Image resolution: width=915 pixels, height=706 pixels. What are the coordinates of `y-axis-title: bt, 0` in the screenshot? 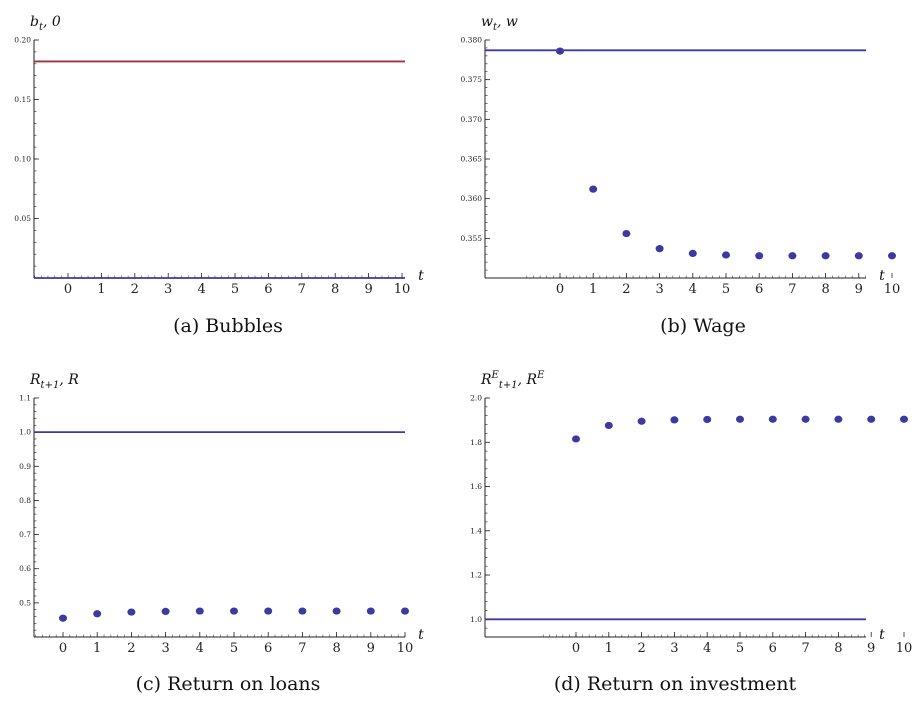 It's located at (45, 23).